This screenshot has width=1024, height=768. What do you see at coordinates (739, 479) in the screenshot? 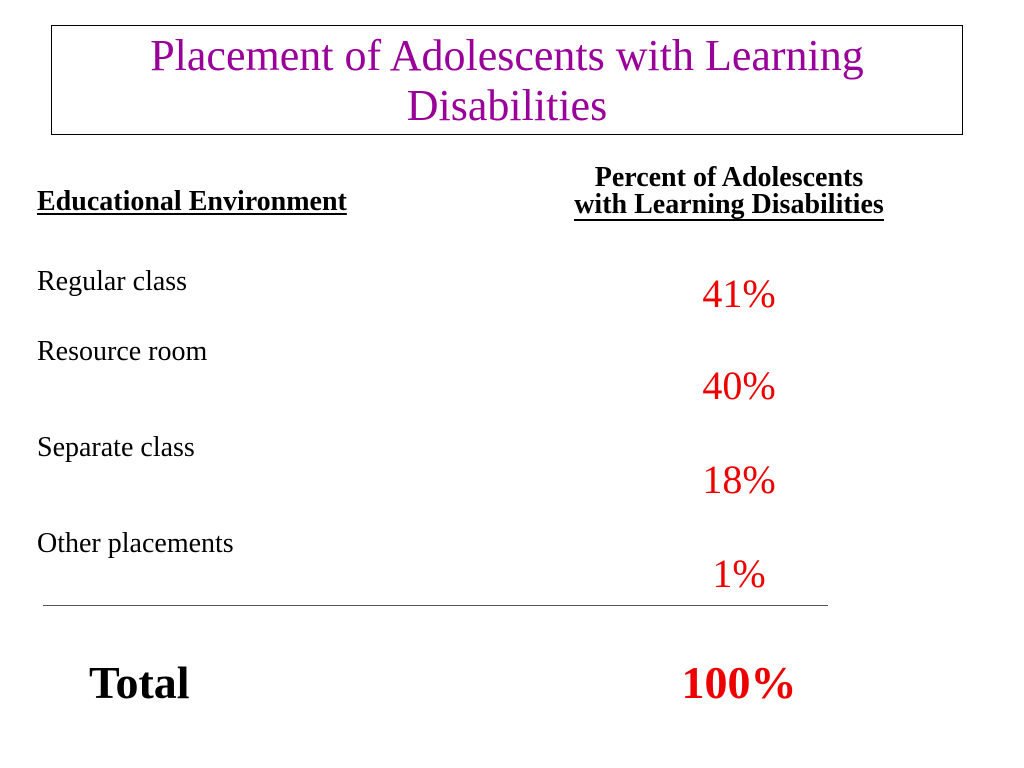
I see `row-value-separate-class: 18%` at bounding box center [739, 479].